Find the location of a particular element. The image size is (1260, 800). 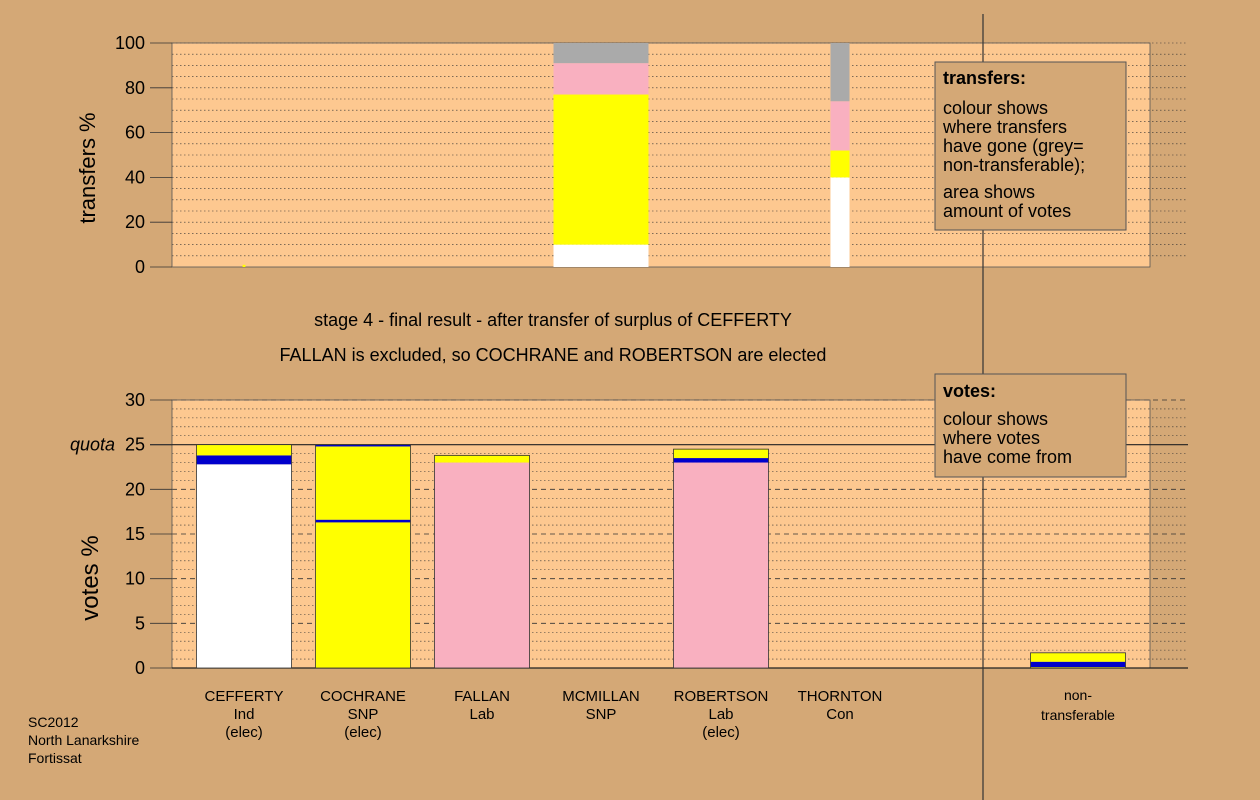

votes-legend-title: votes: is located at coordinates (969, 391).